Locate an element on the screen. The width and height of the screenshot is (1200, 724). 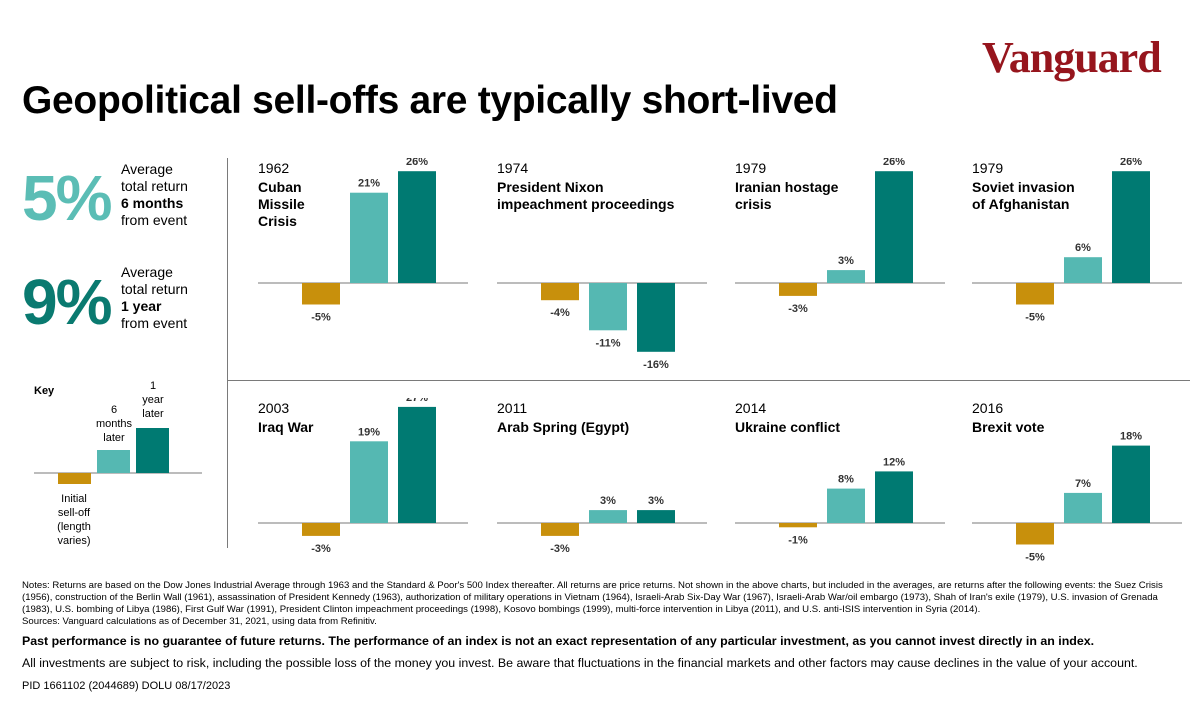
chart-svg: -5% 21% 26% is located at coordinates (363, 241).